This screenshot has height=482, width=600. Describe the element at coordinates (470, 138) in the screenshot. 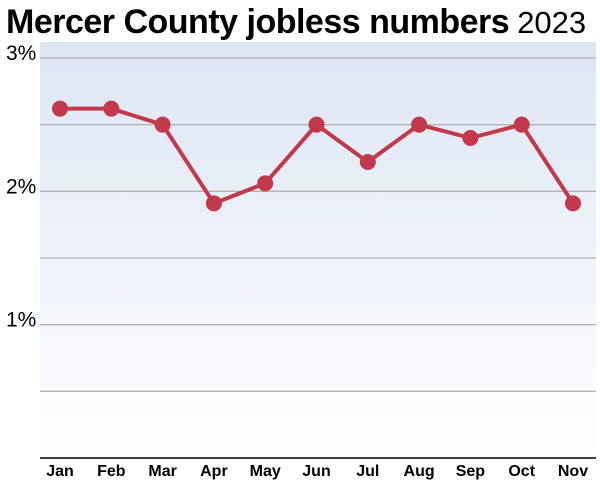

I see `data-point-sep` at that location.